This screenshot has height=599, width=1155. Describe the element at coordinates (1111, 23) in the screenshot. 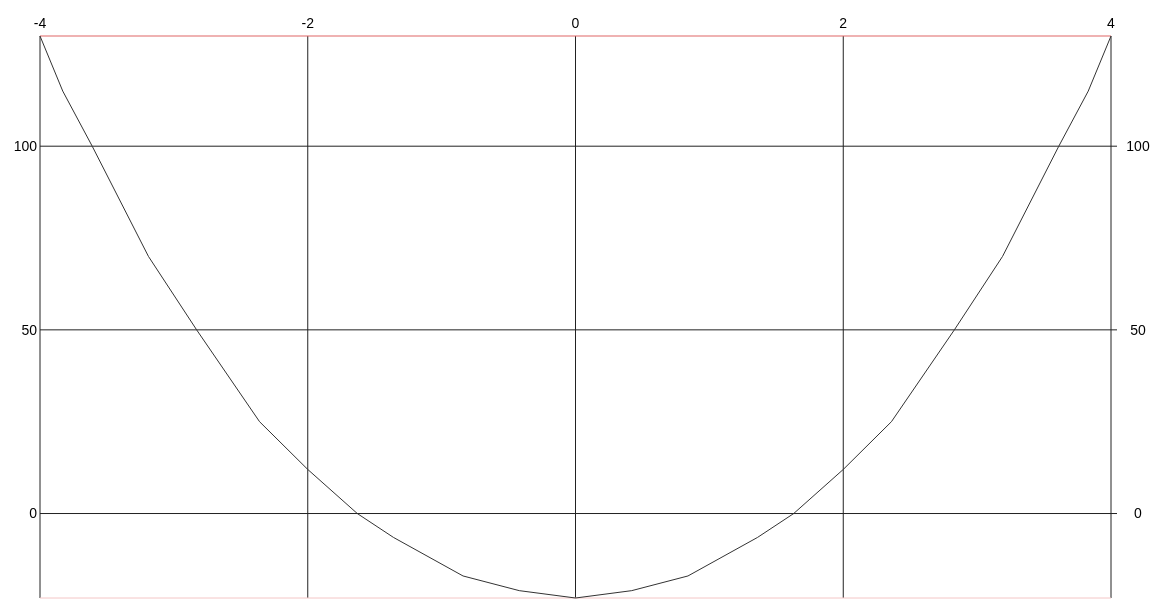

I see `x-tick-label: 4` at that location.